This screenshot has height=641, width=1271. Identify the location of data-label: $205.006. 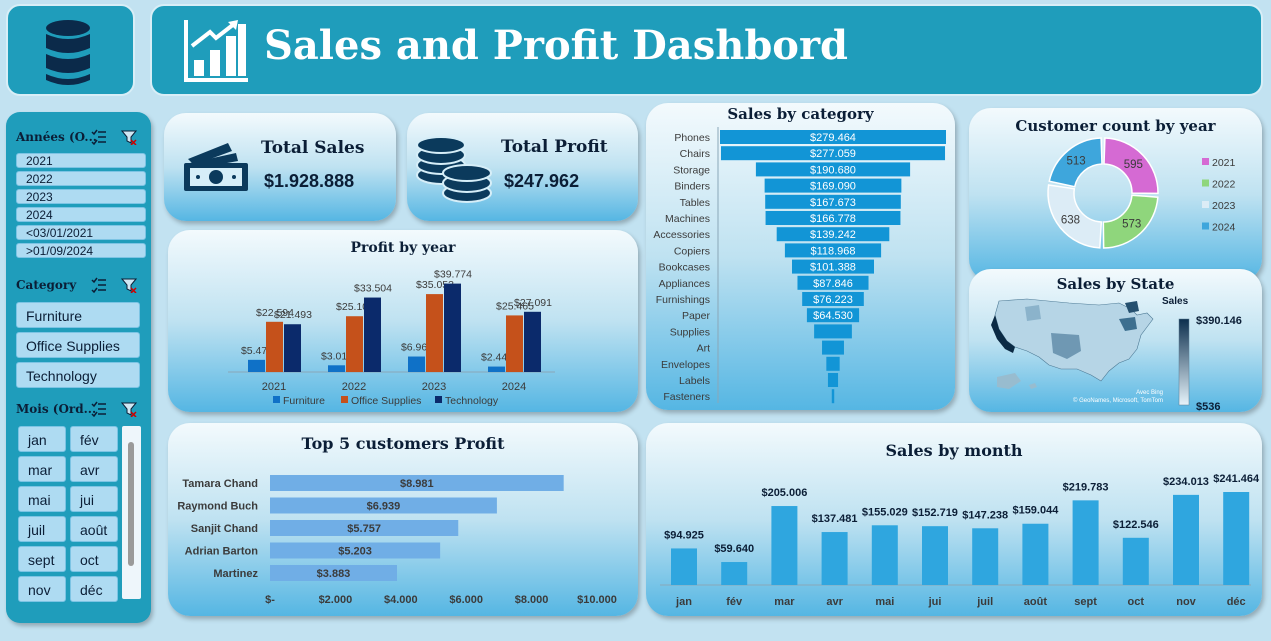
(784, 493).